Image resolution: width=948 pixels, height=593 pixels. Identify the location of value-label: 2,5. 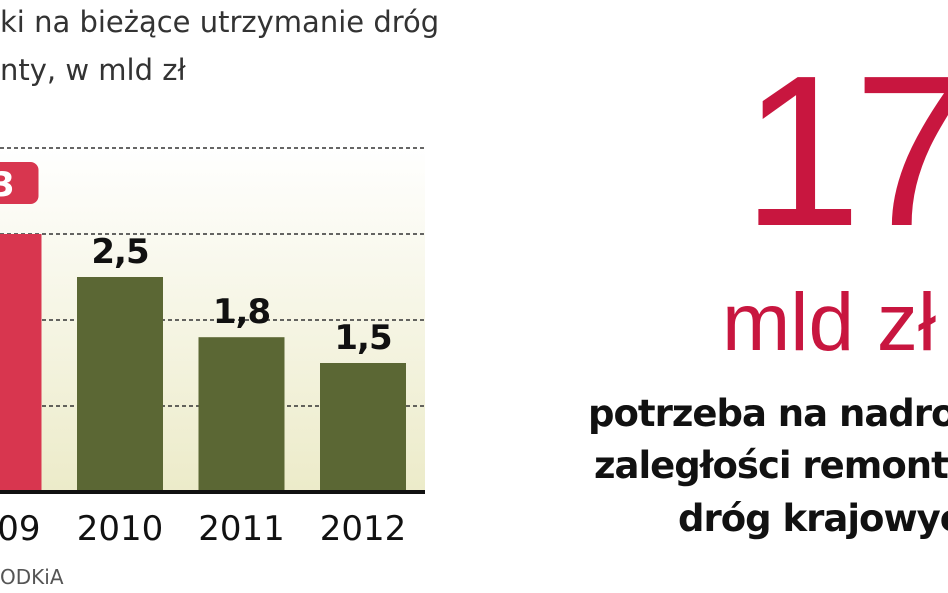
(119, 252).